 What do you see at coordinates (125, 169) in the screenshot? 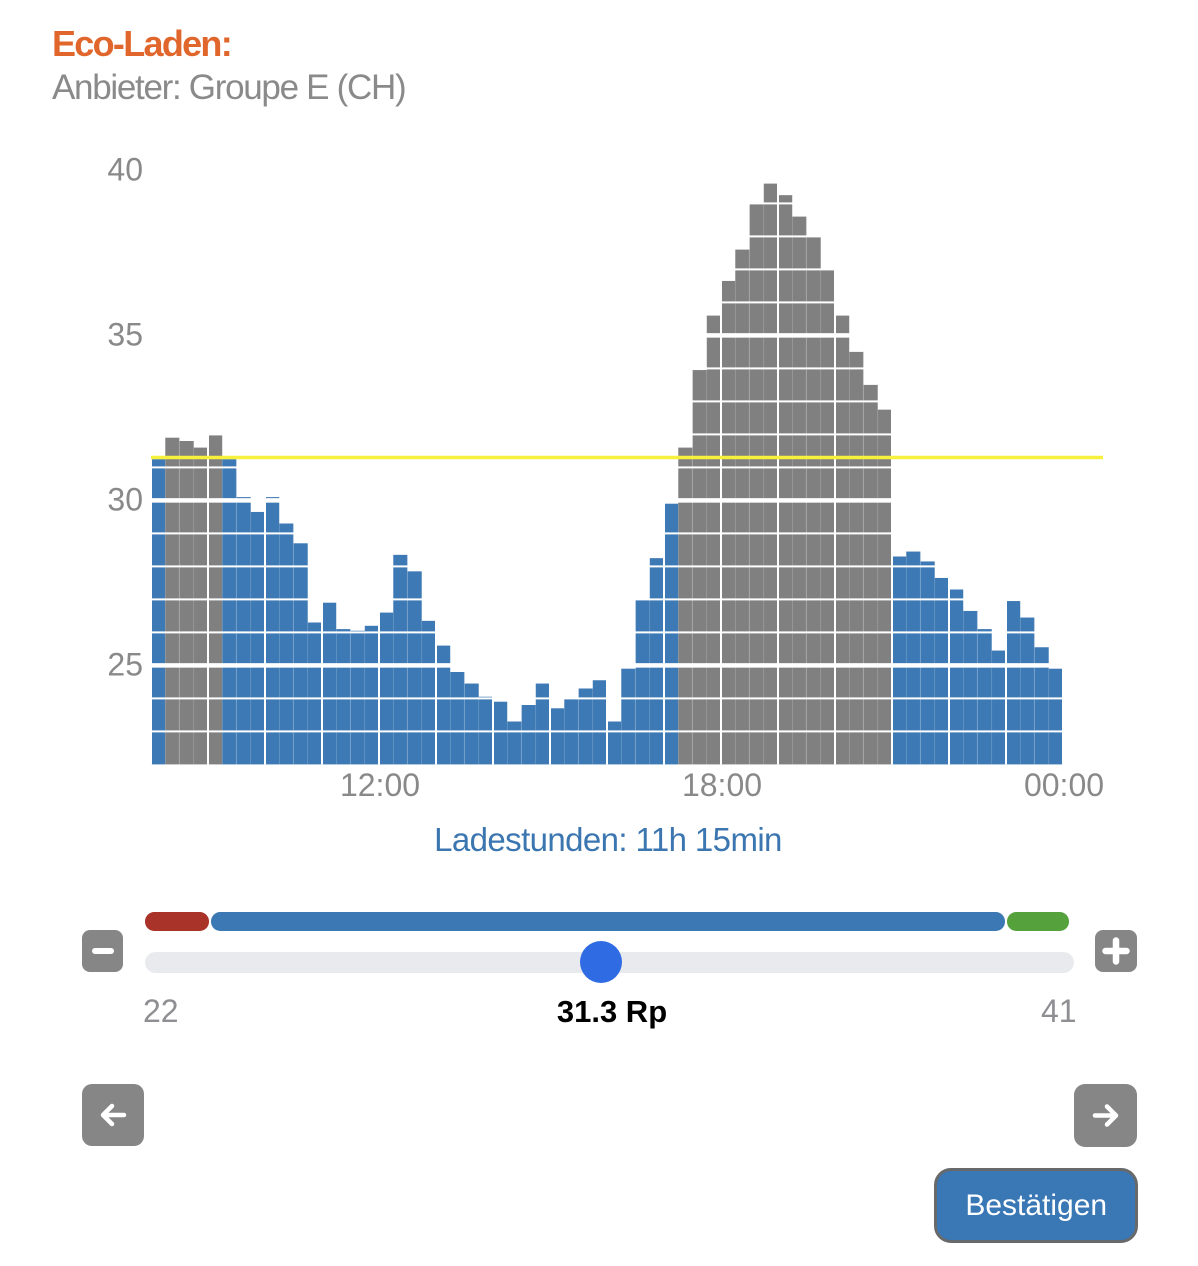
I see `svg-text: 40` at bounding box center [125, 169].